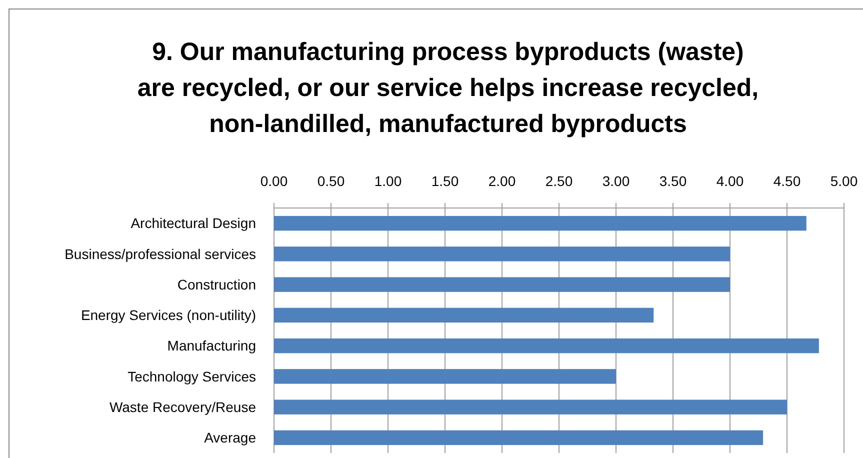 Image resolution: width=863 pixels, height=458 pixels. I want to click on y-tick-label: Business/professional services, so click(160, 254).